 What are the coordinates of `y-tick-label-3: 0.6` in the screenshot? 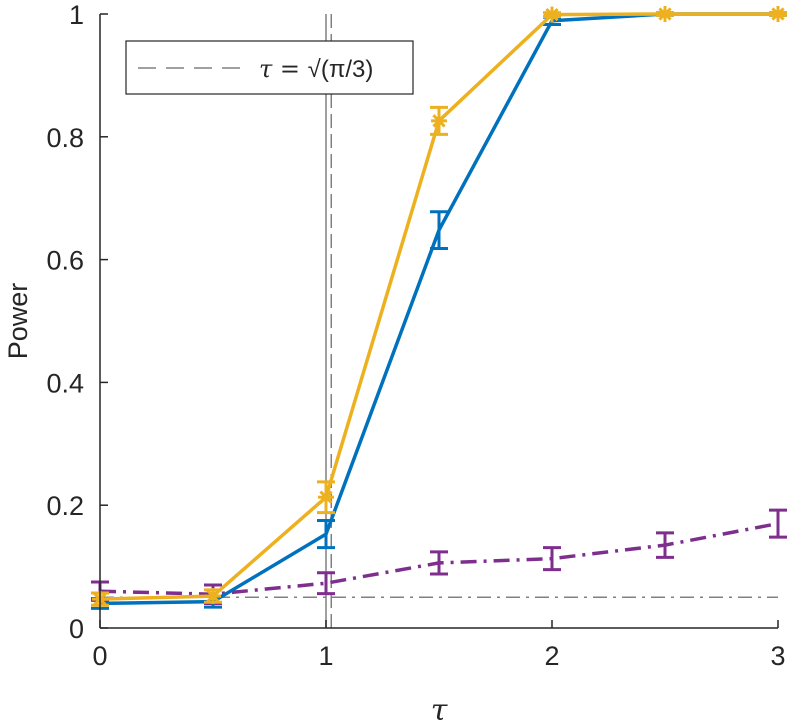 It's located at (65, 261).